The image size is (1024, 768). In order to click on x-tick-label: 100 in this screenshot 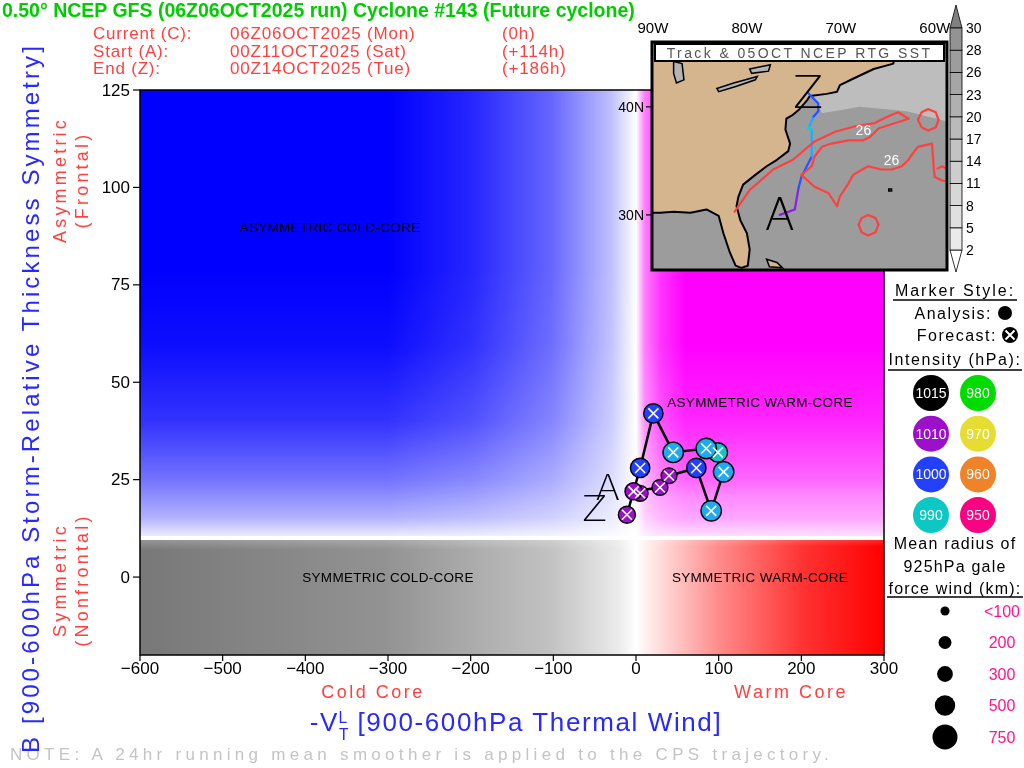, I will do `click(718, 668)`.